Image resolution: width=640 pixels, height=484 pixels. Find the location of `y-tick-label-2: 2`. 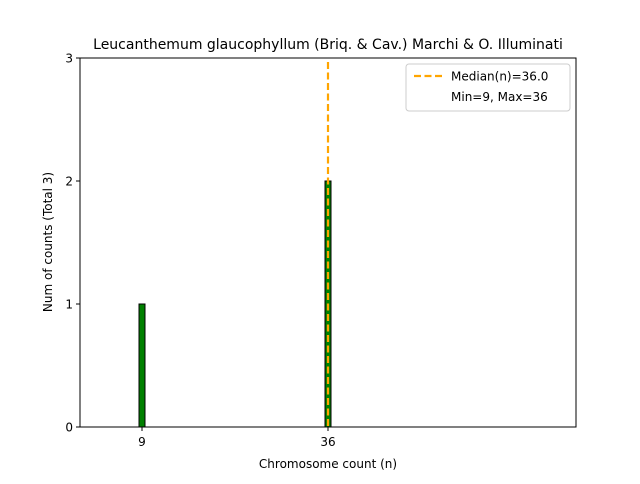

y-tick-label-2: 2 is located at coordinates (69, 182).